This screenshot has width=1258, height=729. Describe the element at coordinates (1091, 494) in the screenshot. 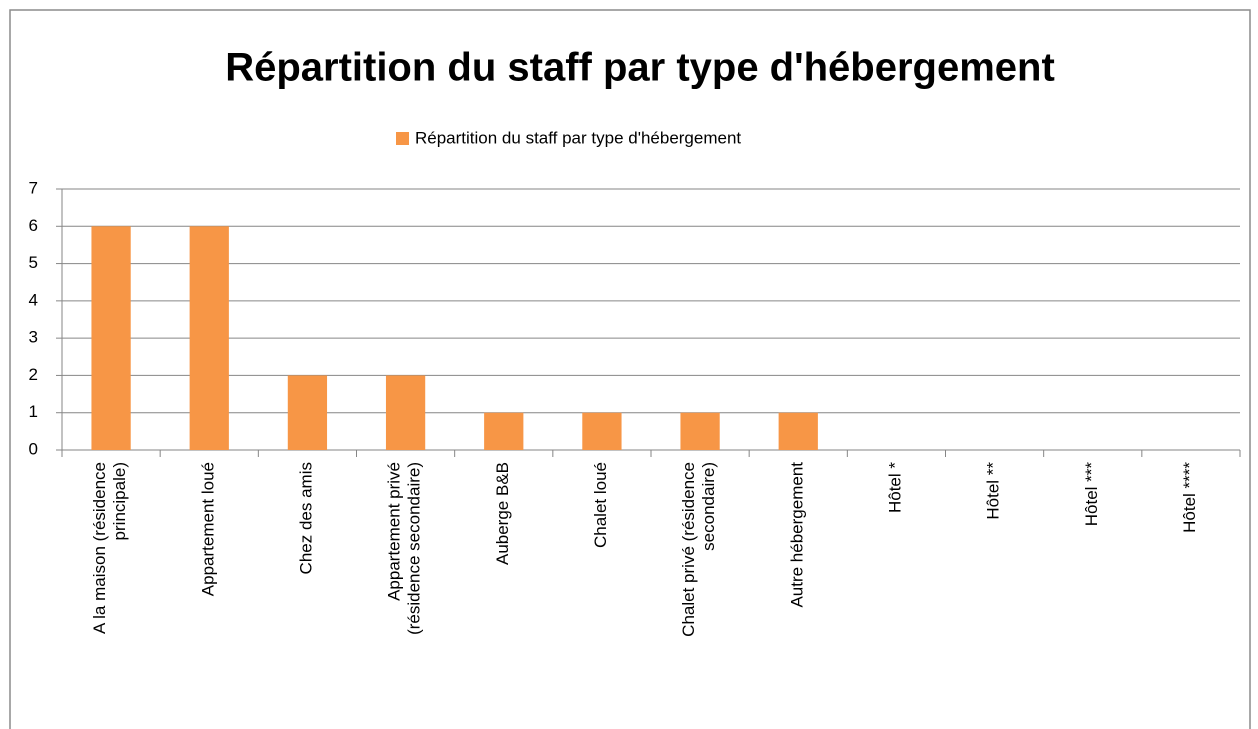

I see `x-tick-label: Hôtel ***` at that location.